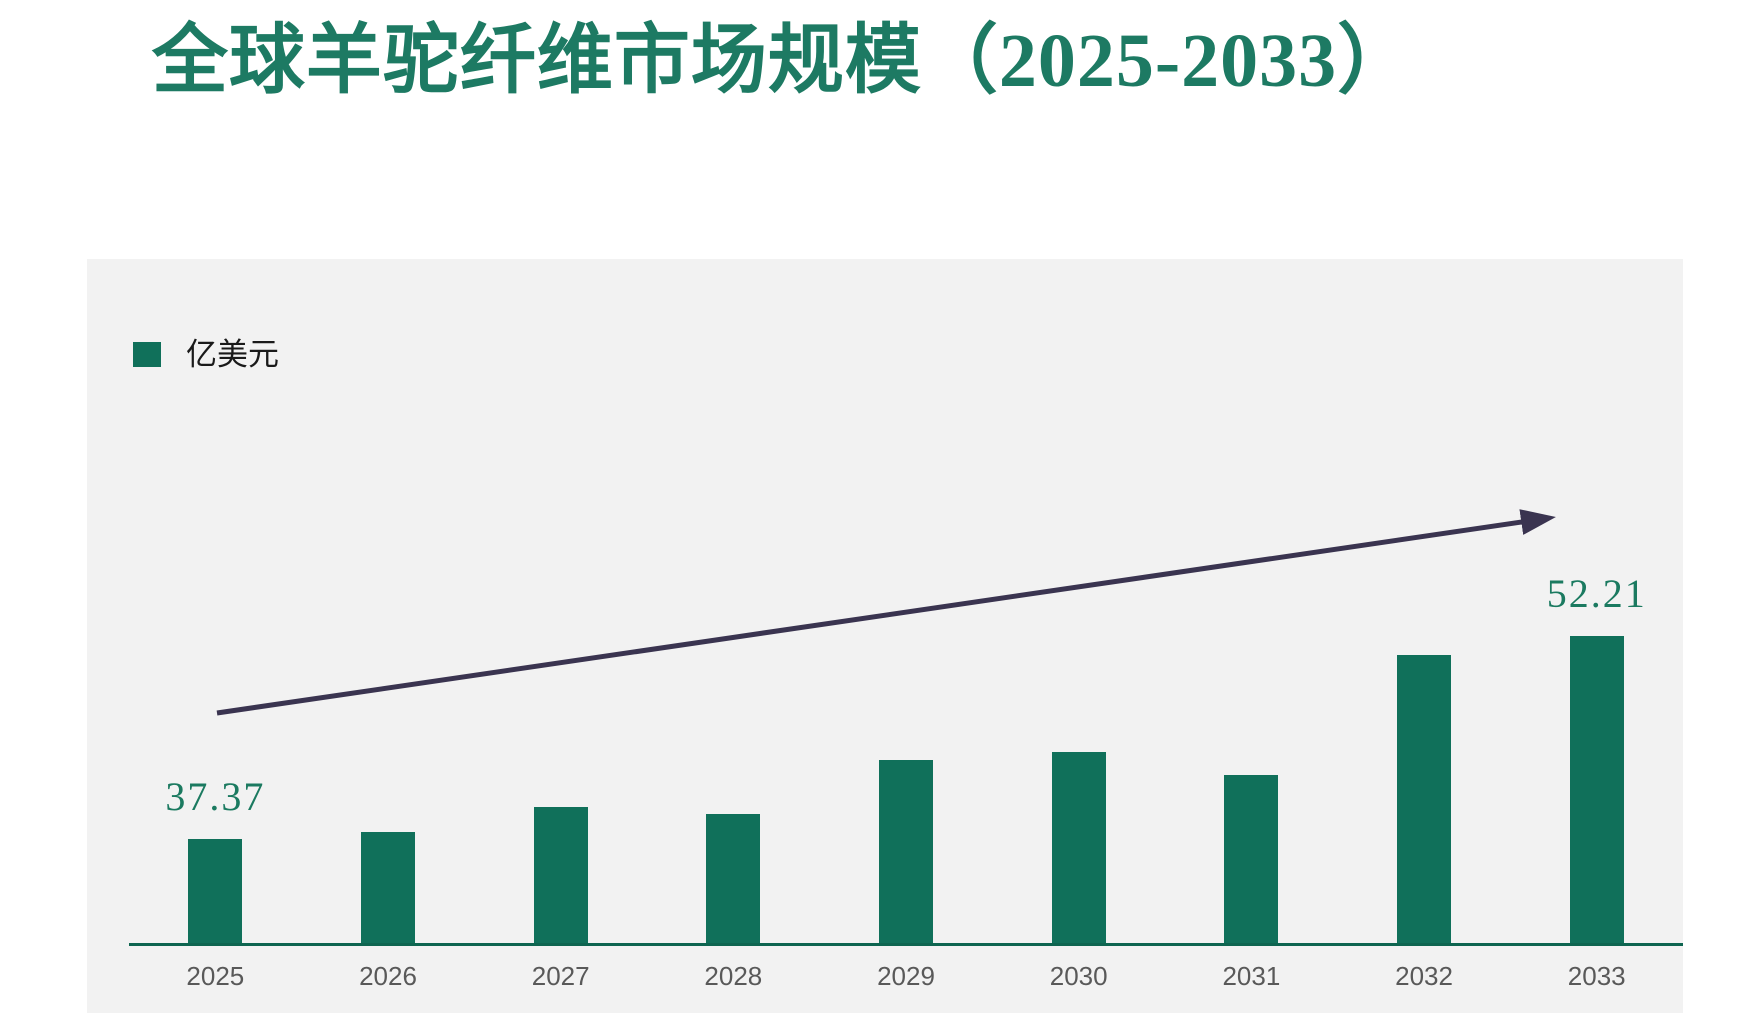  Describe the element at coordinates (1078, 601) in the screenshot. I see `bar-slot-2030` at that location.